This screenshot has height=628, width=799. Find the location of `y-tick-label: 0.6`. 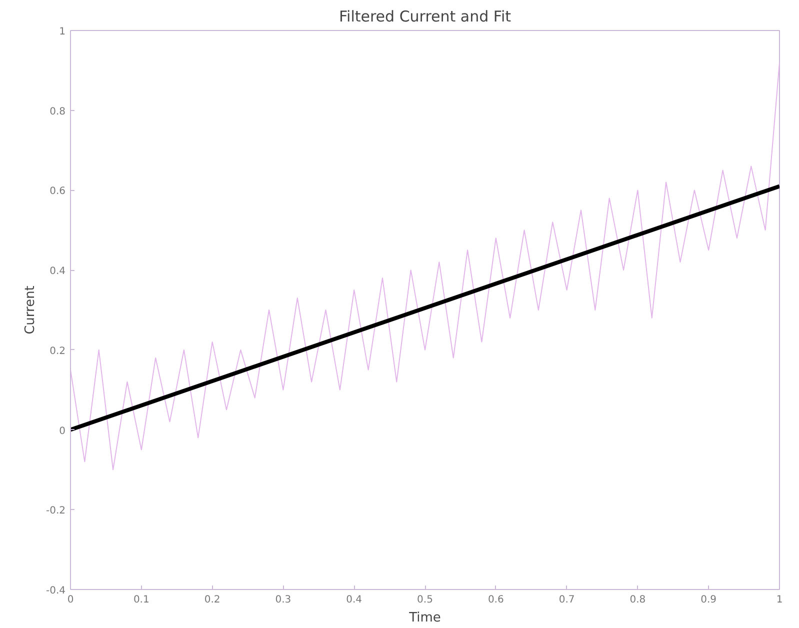

y-tick-label: 0.6 is located at coordinates (58, 192).